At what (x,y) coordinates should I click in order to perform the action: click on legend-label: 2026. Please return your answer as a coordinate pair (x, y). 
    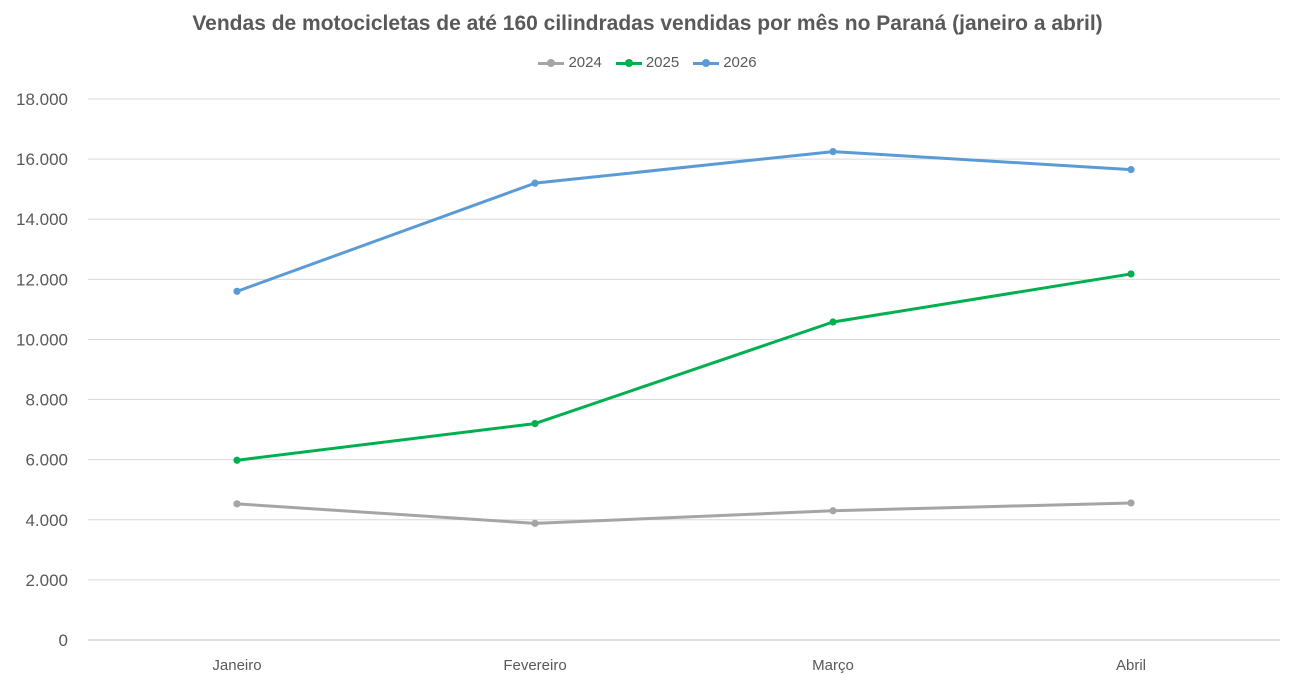
    Looking at the image, I should click on (740, 62).